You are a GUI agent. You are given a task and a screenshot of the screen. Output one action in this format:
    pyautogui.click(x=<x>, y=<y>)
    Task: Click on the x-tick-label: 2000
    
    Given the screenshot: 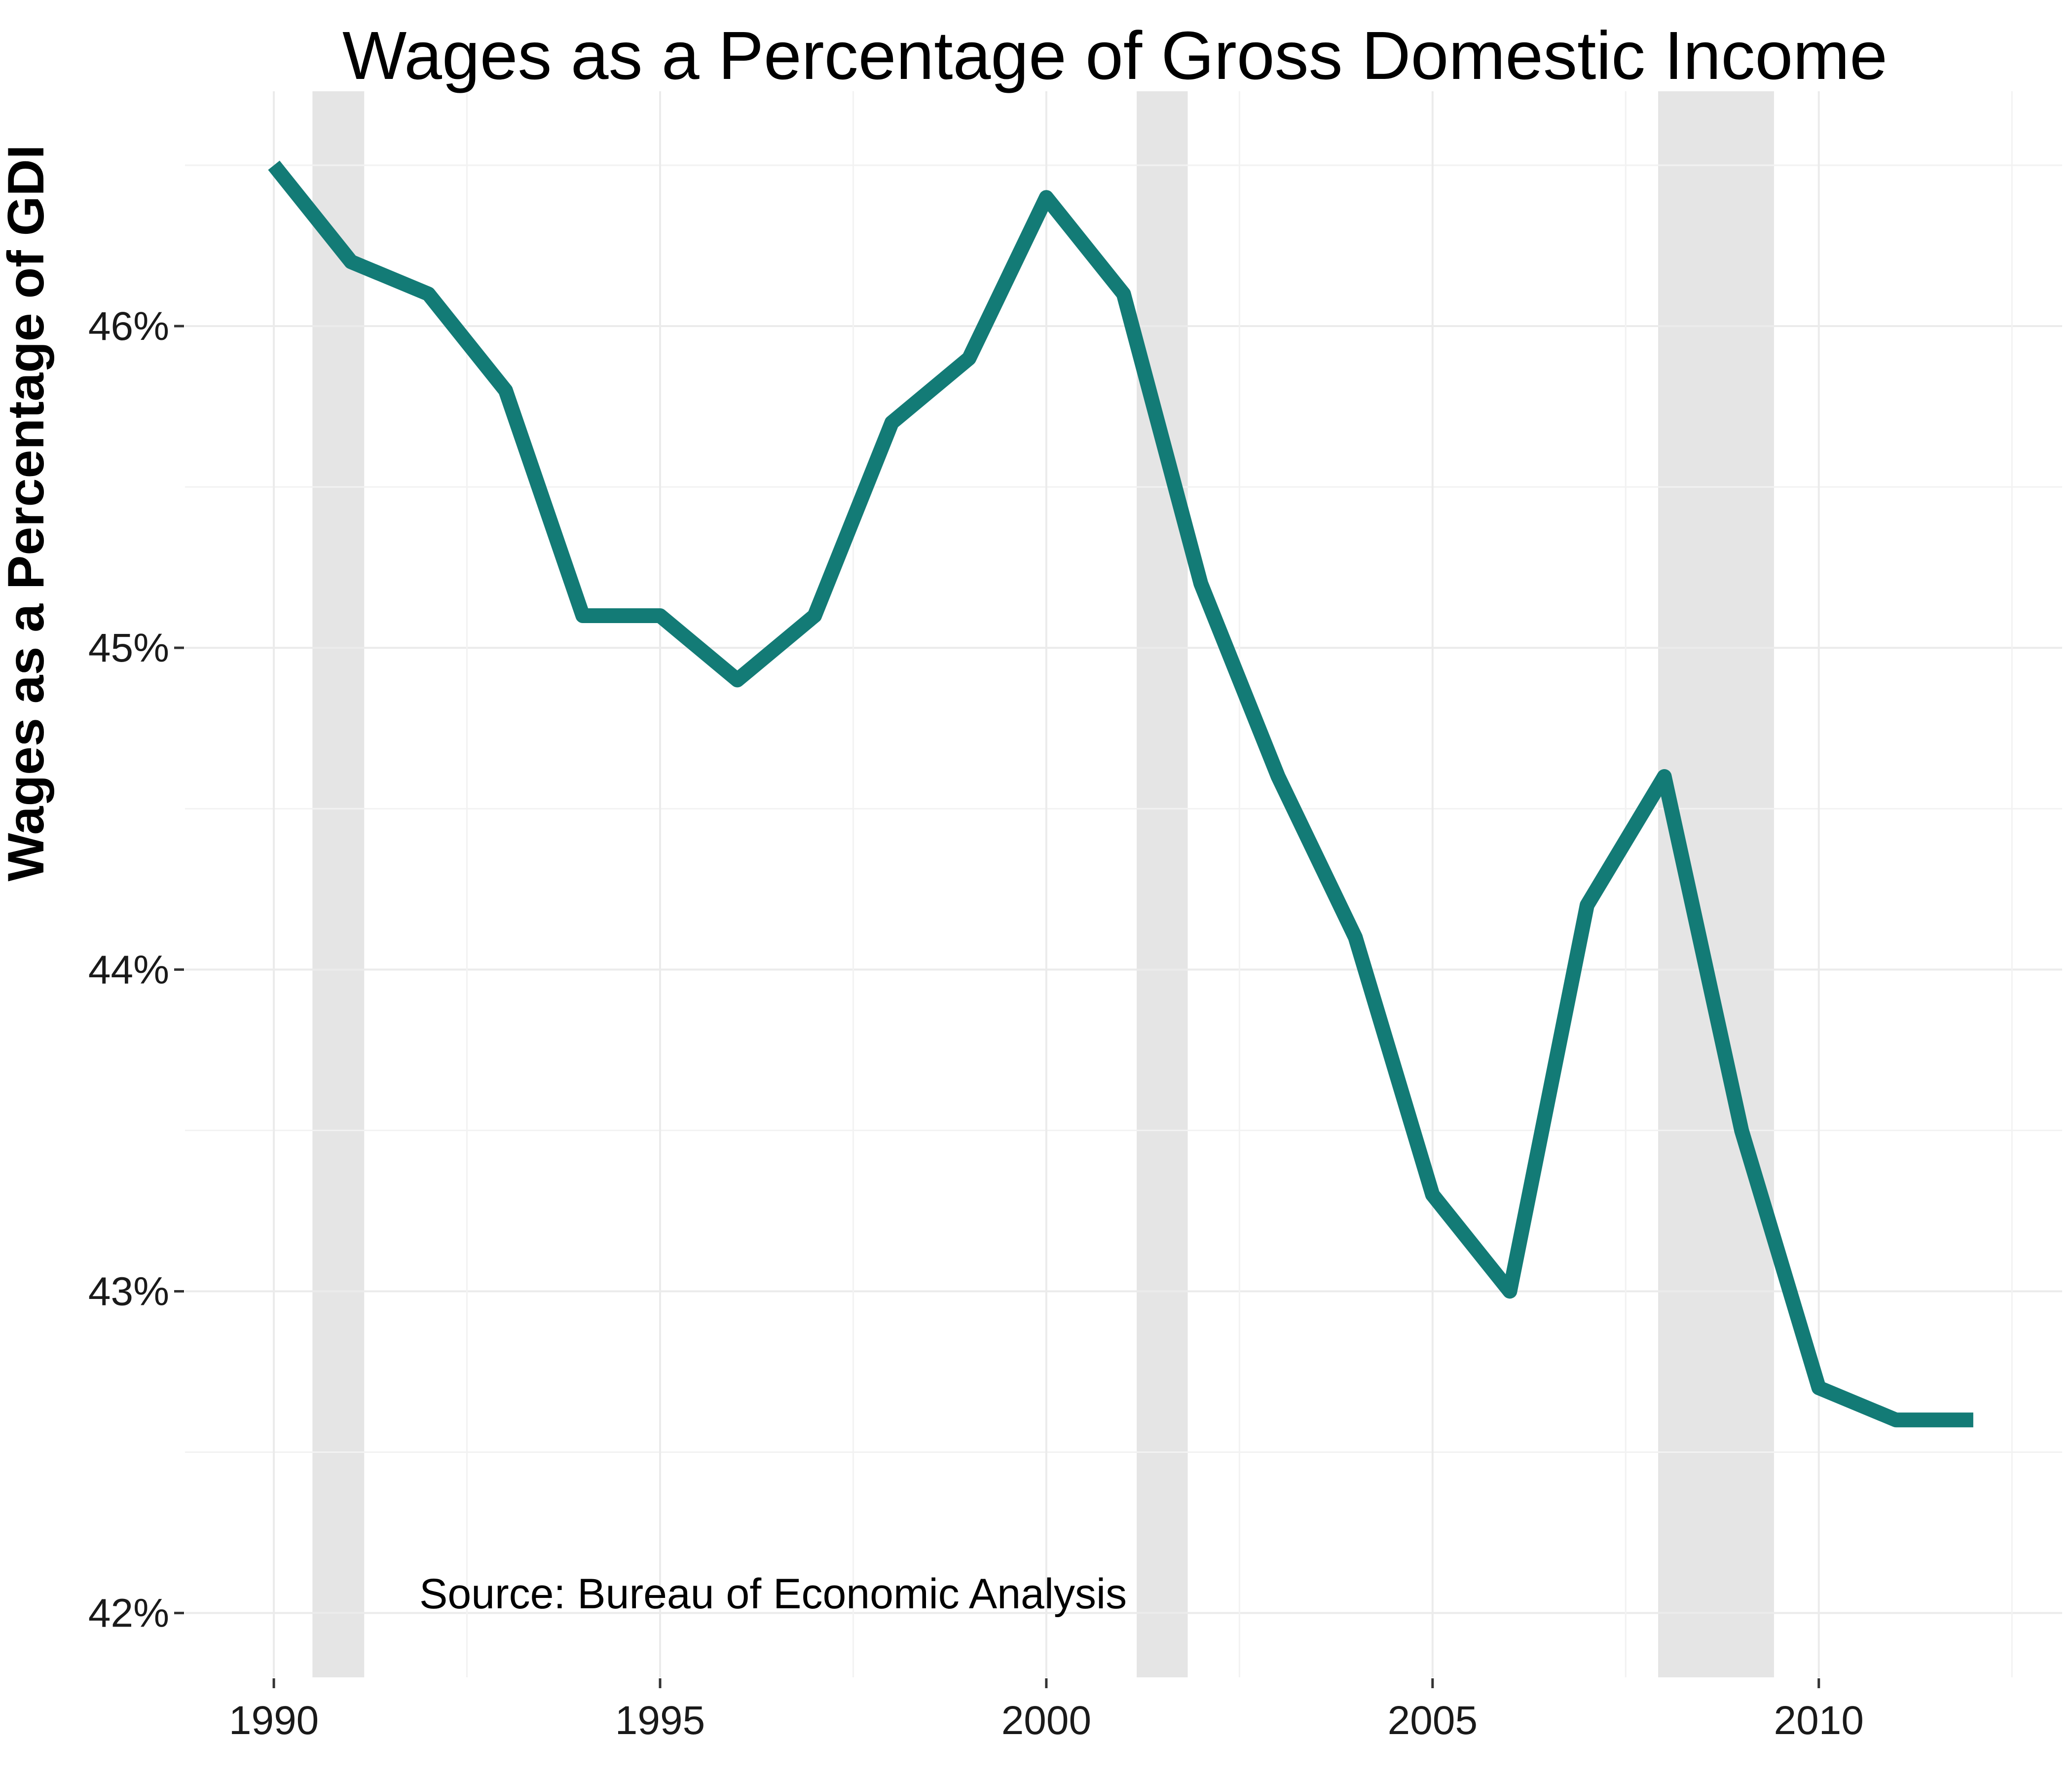 What is the action you would take?
    pyautogui.click(x=1046, y=1721)
    